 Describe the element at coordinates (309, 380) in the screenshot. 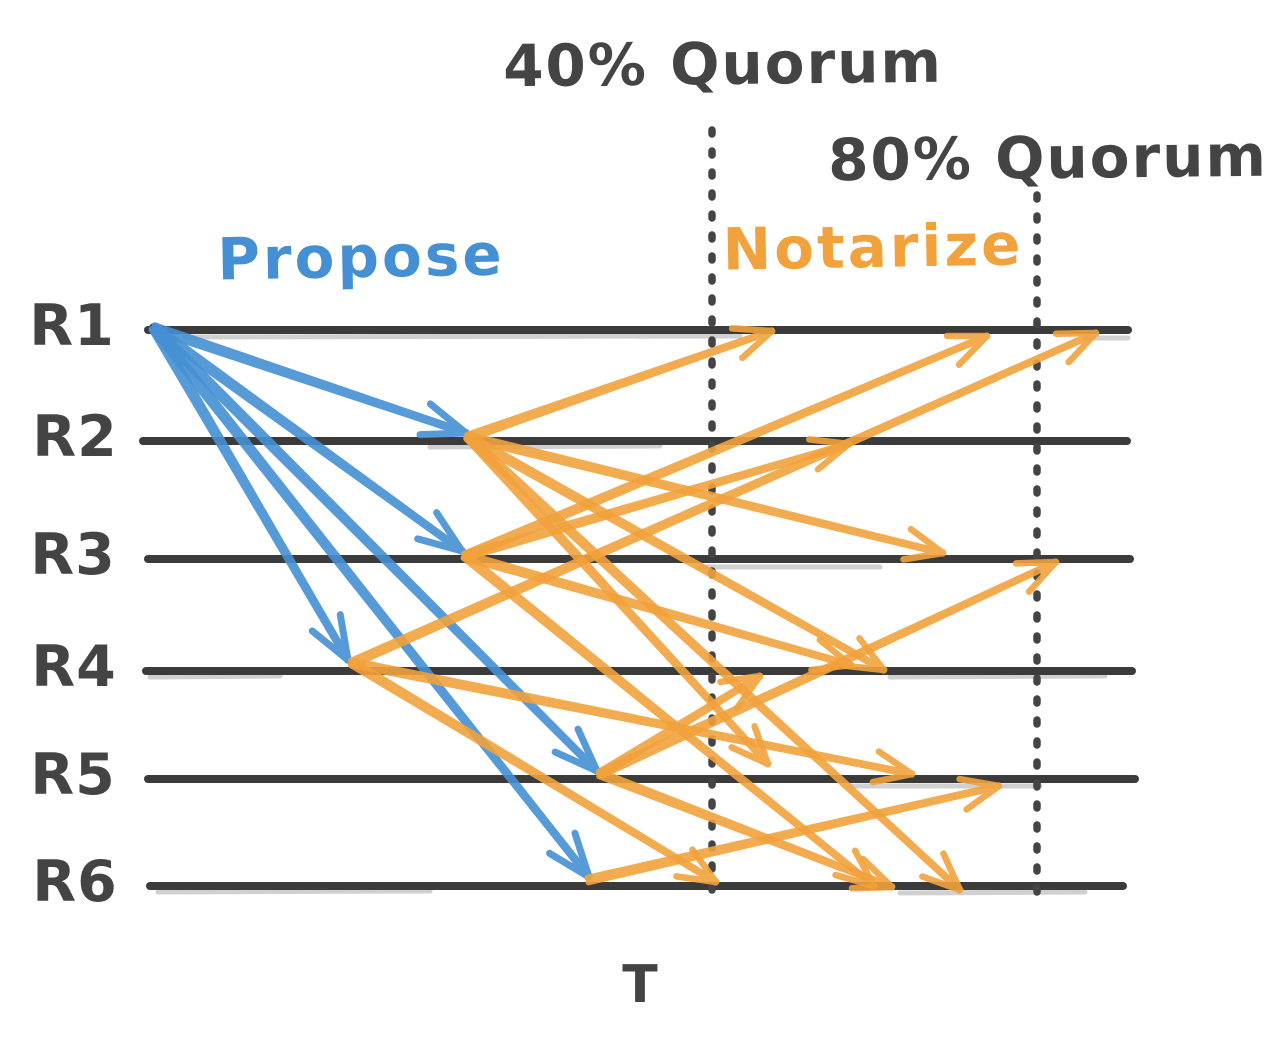

I see `propose-arrow-r2` at that location.